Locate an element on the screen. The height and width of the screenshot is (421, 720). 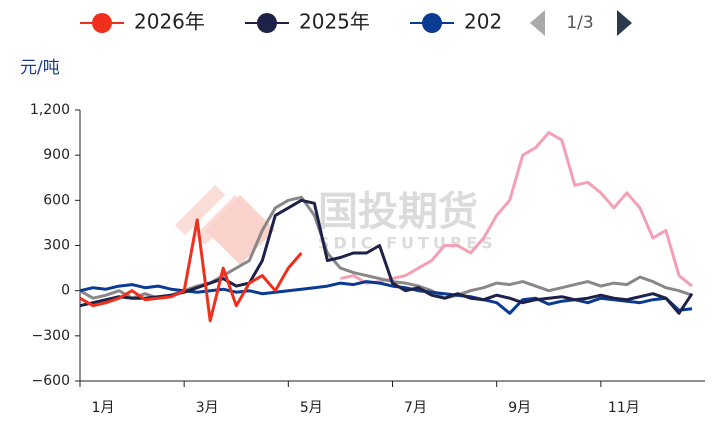
x-tick-label: 3月 is located at coordinates (207, 408).